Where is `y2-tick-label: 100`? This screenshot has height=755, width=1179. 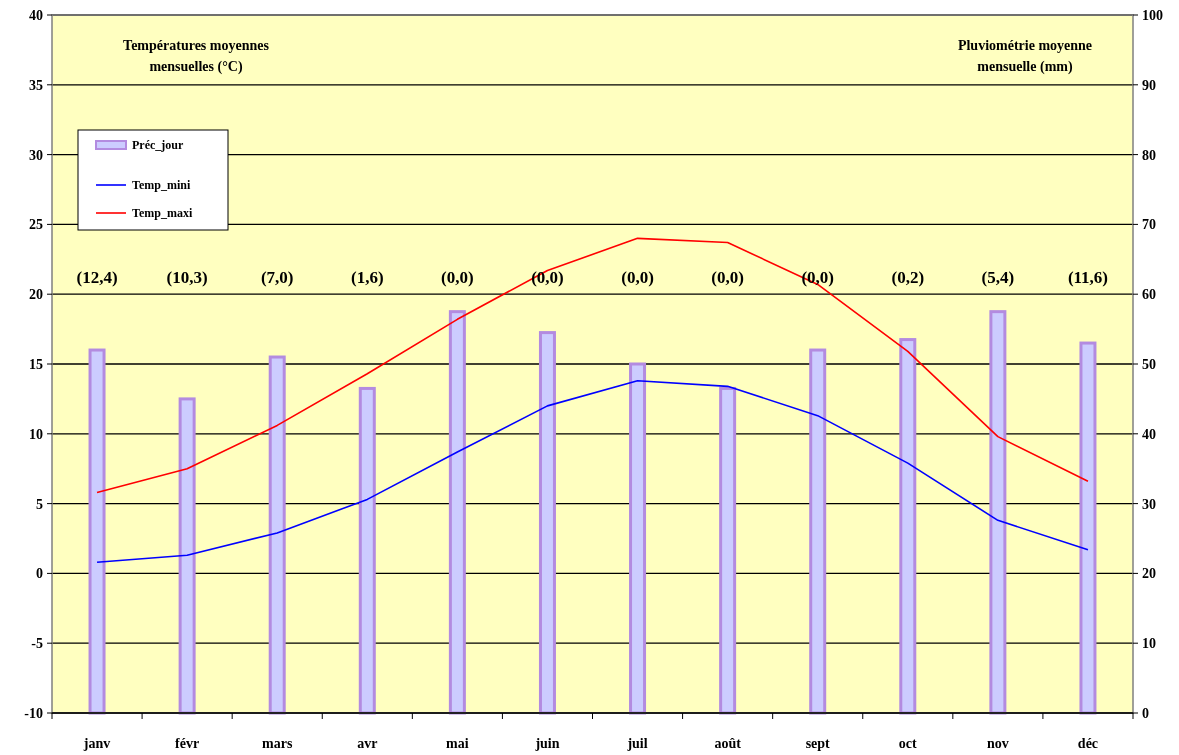
y2-tick-label: 100 is located at coordinates (1152, 15).